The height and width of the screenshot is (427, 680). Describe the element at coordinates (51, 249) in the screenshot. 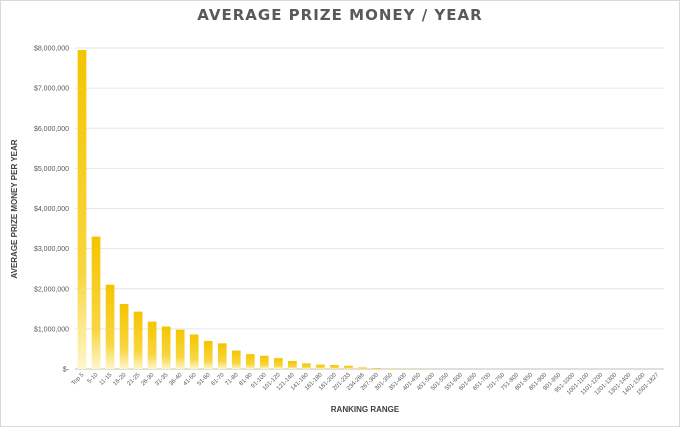

I see `y-tick-label: $3,000,000` at that location.